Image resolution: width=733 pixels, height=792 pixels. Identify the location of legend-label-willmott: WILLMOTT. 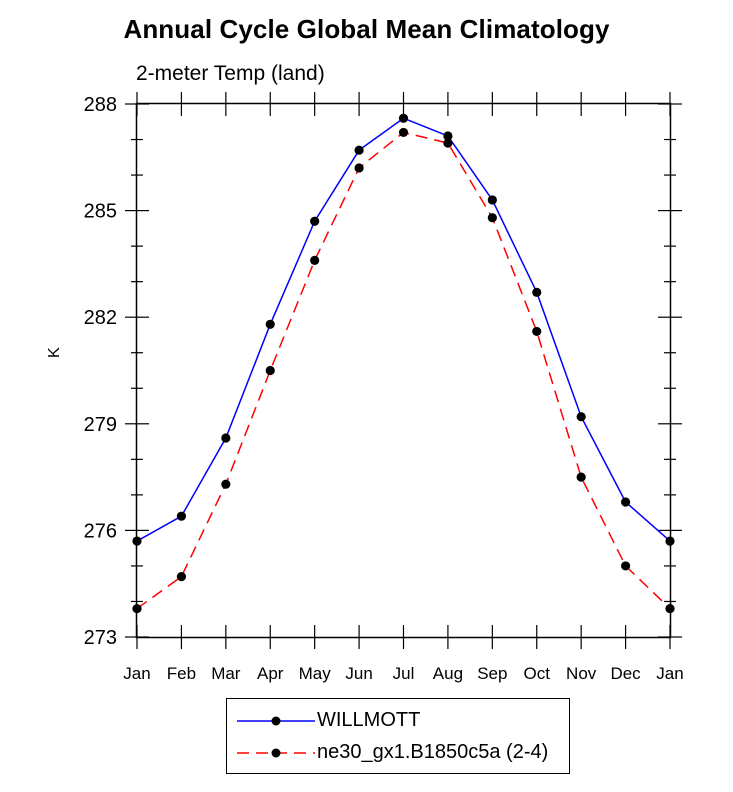
(369, 720).